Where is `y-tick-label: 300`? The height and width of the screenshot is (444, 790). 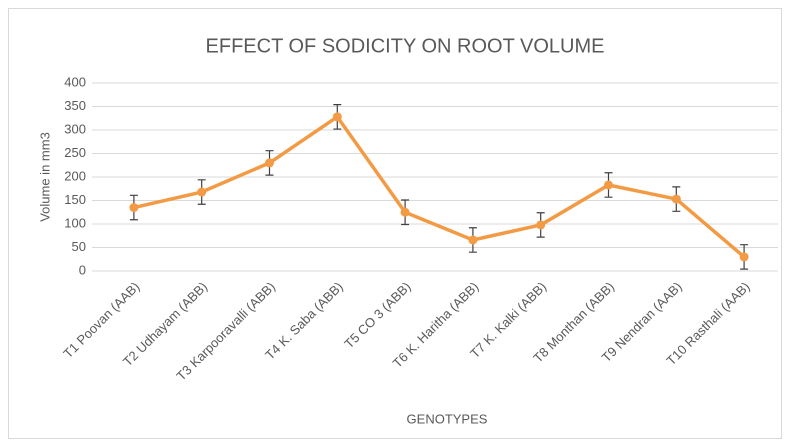 y-tick-label: 300 is located at coordinates (75, 128).